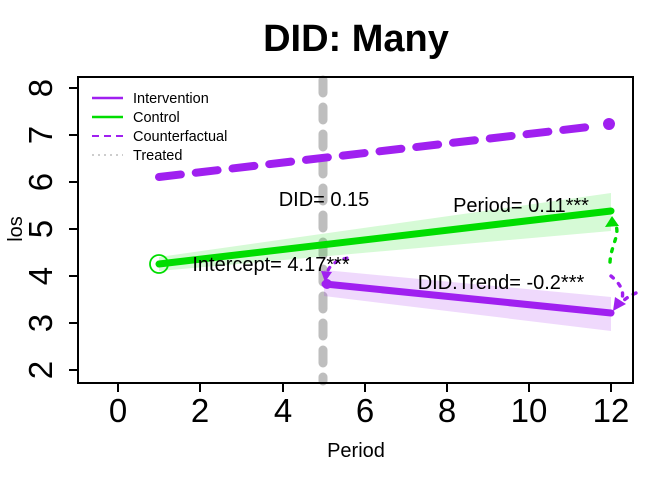 The width and height of the screenshot is (672, 480). Describe the element at coordinates (157, 156) in the screenshot. I see `legend-label-treated: Treated` at that location.